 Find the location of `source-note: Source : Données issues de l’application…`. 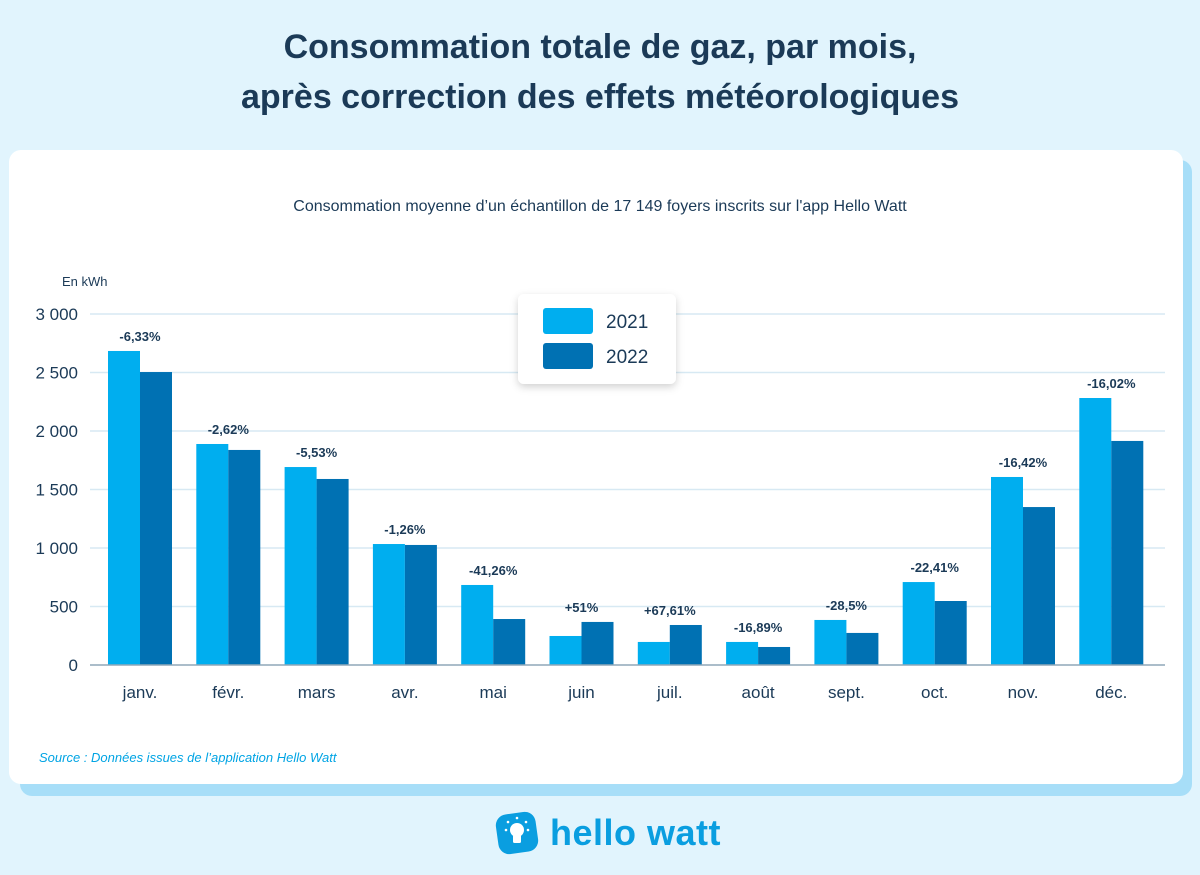

source-note: Source : Données issues de l’application… is located at coordinates (188, 757).